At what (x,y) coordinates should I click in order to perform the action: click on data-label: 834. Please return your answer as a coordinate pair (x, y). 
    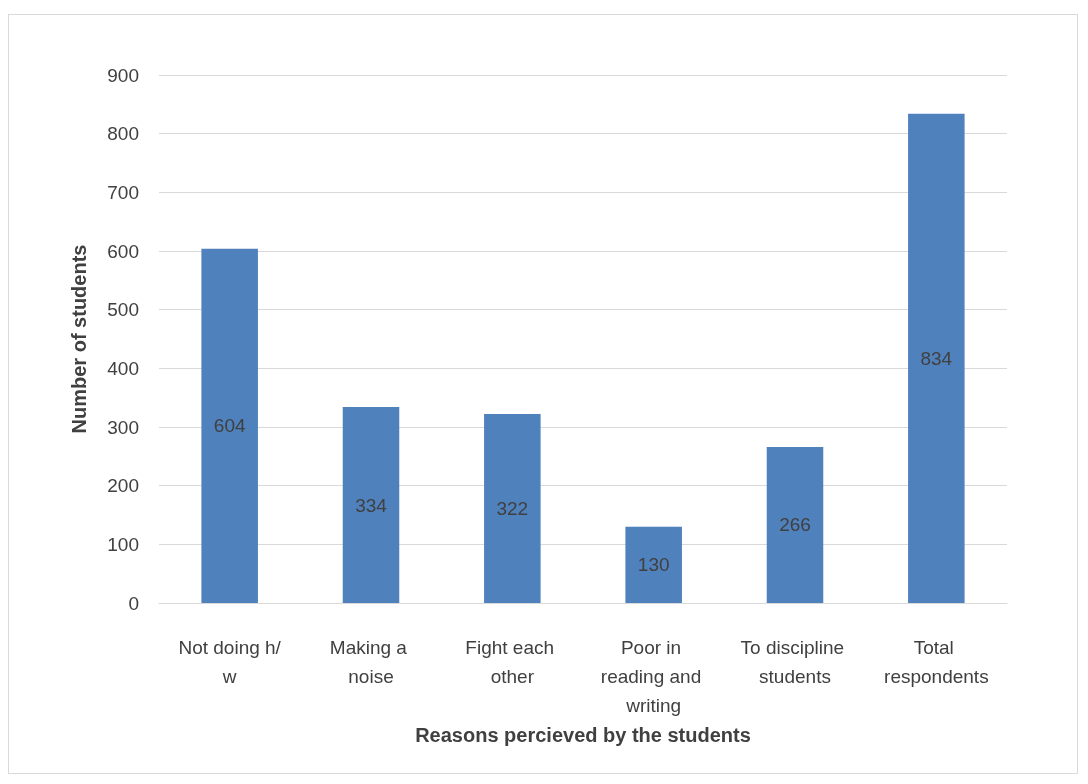
    Looking at the image, I should click on (936, 358).